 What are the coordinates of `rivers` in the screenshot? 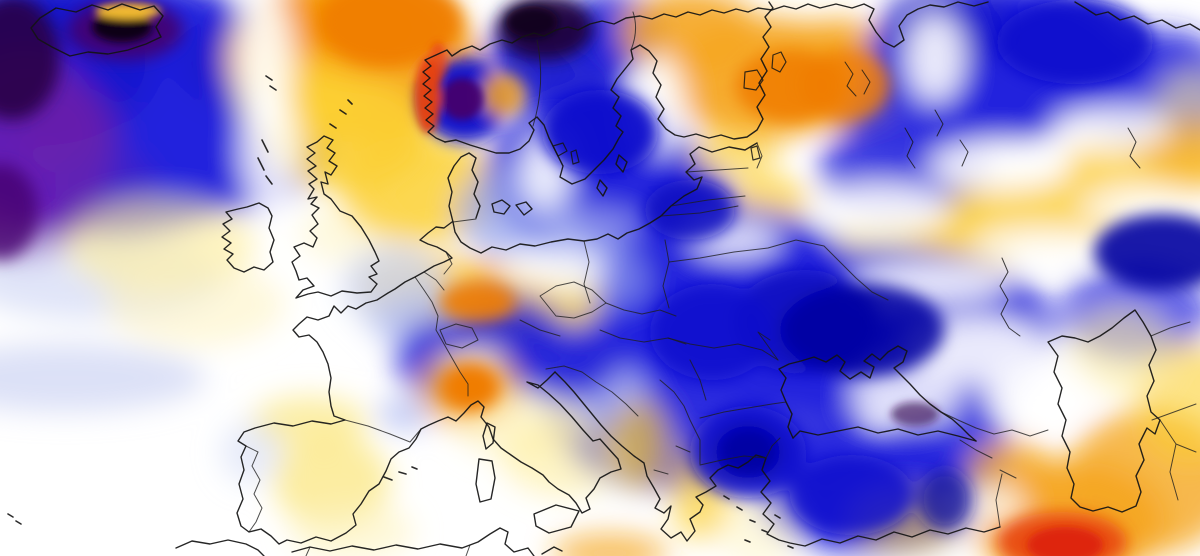 It's located at (992, 199).